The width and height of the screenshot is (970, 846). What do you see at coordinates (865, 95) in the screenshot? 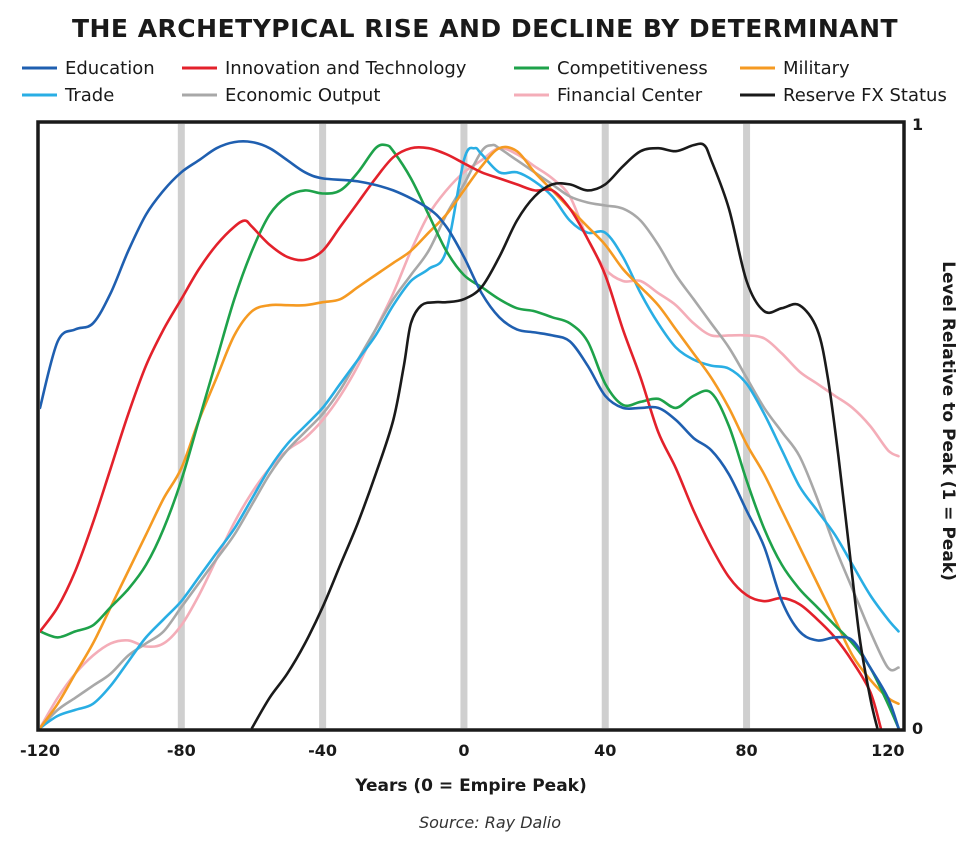
I see `legend-label-reserve-fx-status: Reserve FX Status` at bounding box center [865, 95].